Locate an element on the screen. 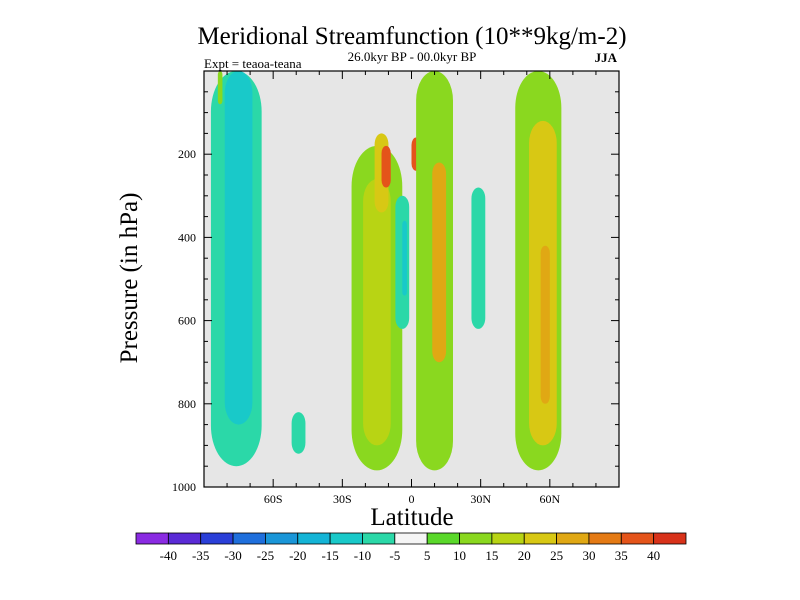 This screenshot has width=800, height=600. chart-subtitle: 26.0kyr BP - 00.0kyr BP is located at coordinates (412, 56).